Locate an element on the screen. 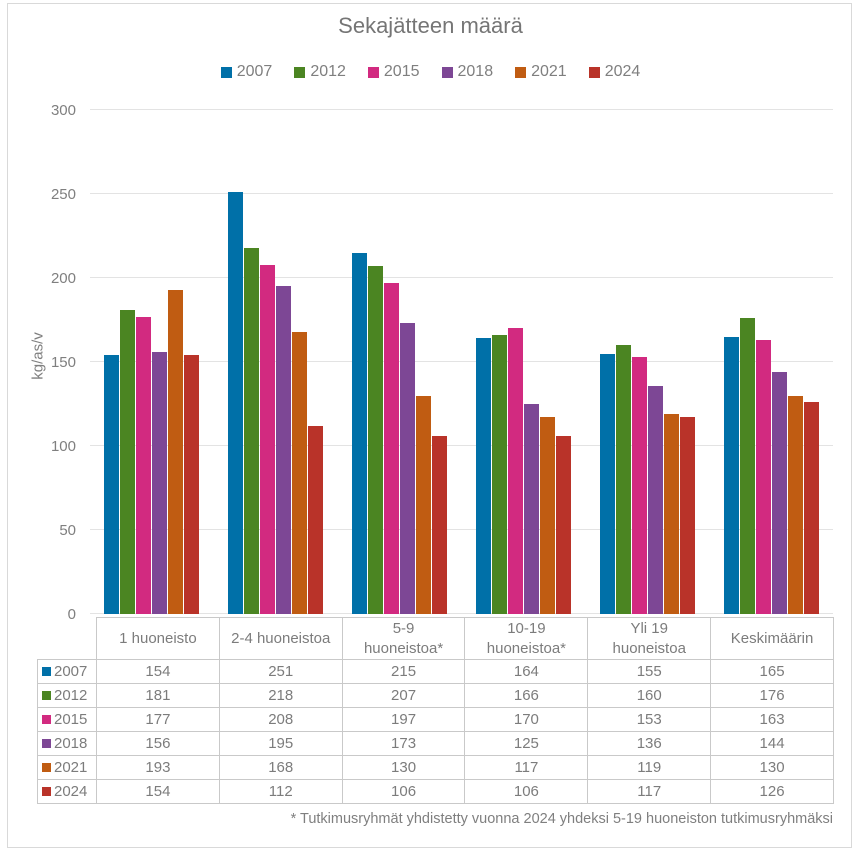  value-cell: 155 is located at coordinates (649, 671).